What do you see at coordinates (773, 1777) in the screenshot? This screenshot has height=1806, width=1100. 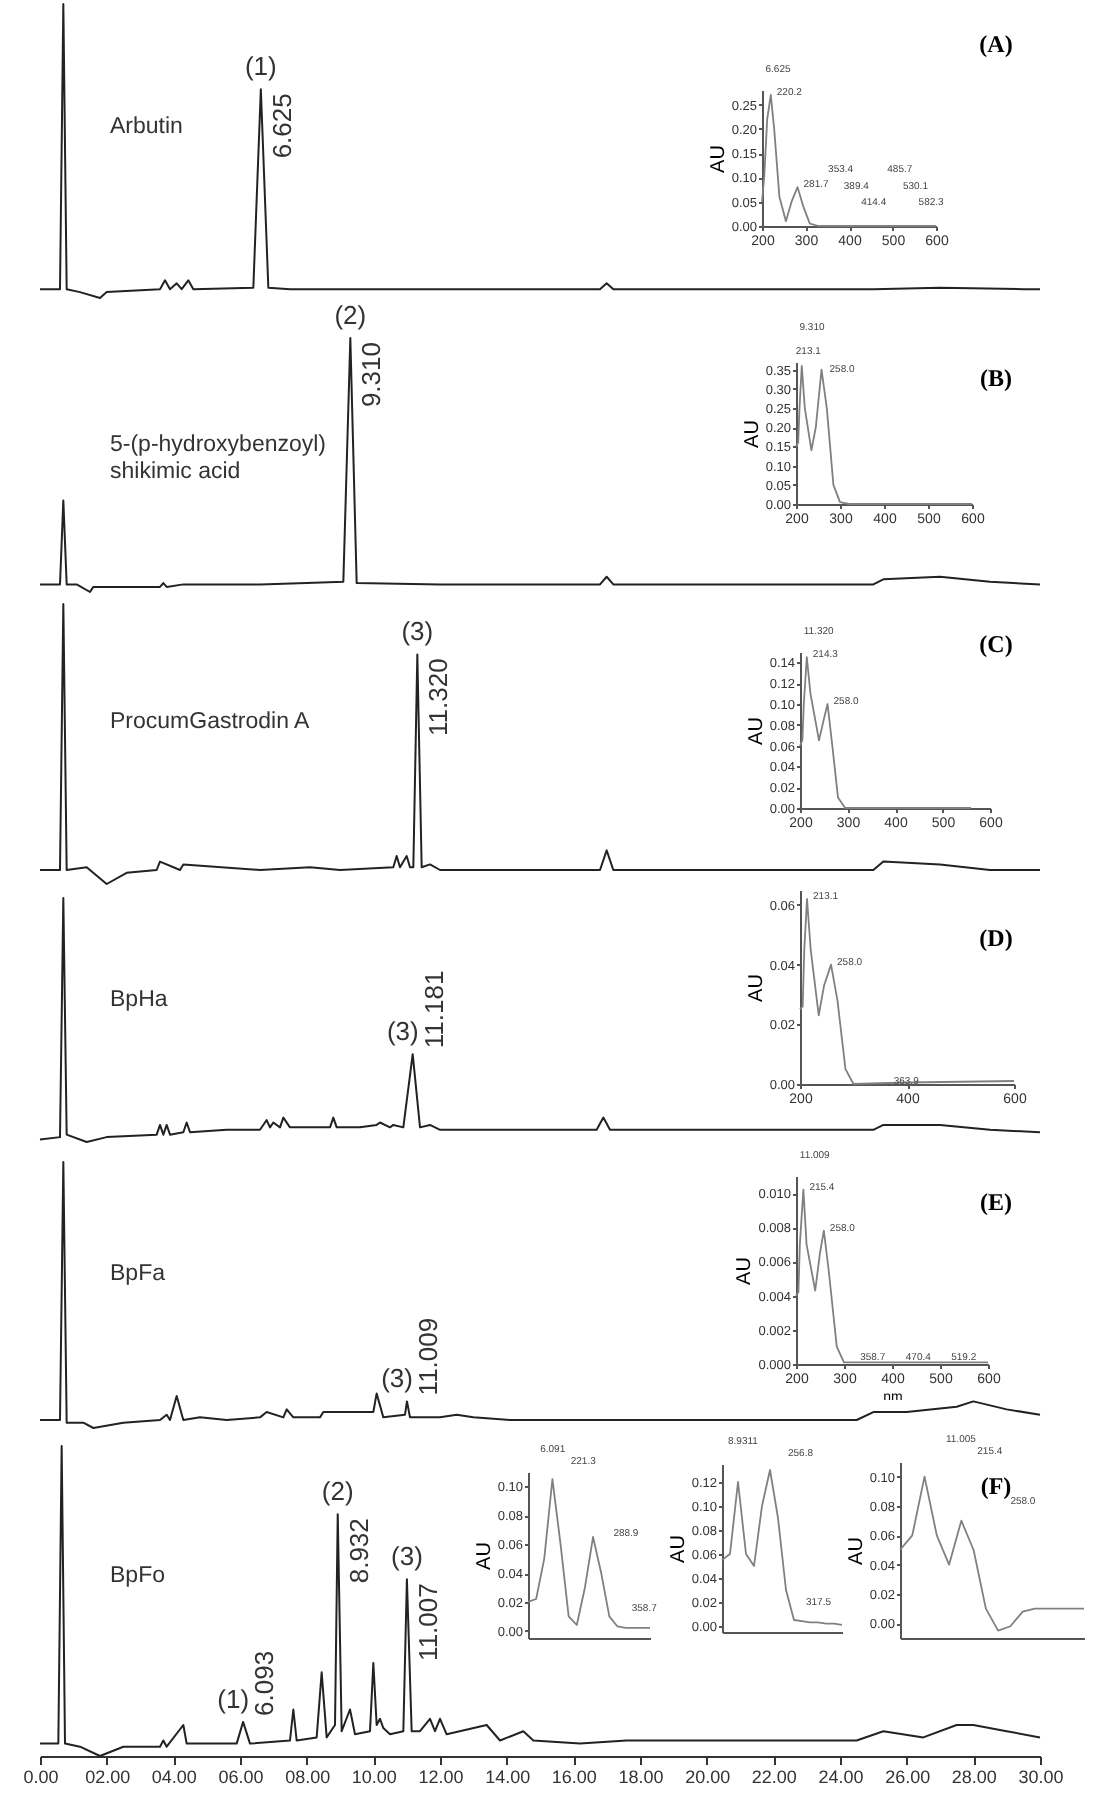 I see `x-tick-label: 22.00` at bounding box center [773, 1777].